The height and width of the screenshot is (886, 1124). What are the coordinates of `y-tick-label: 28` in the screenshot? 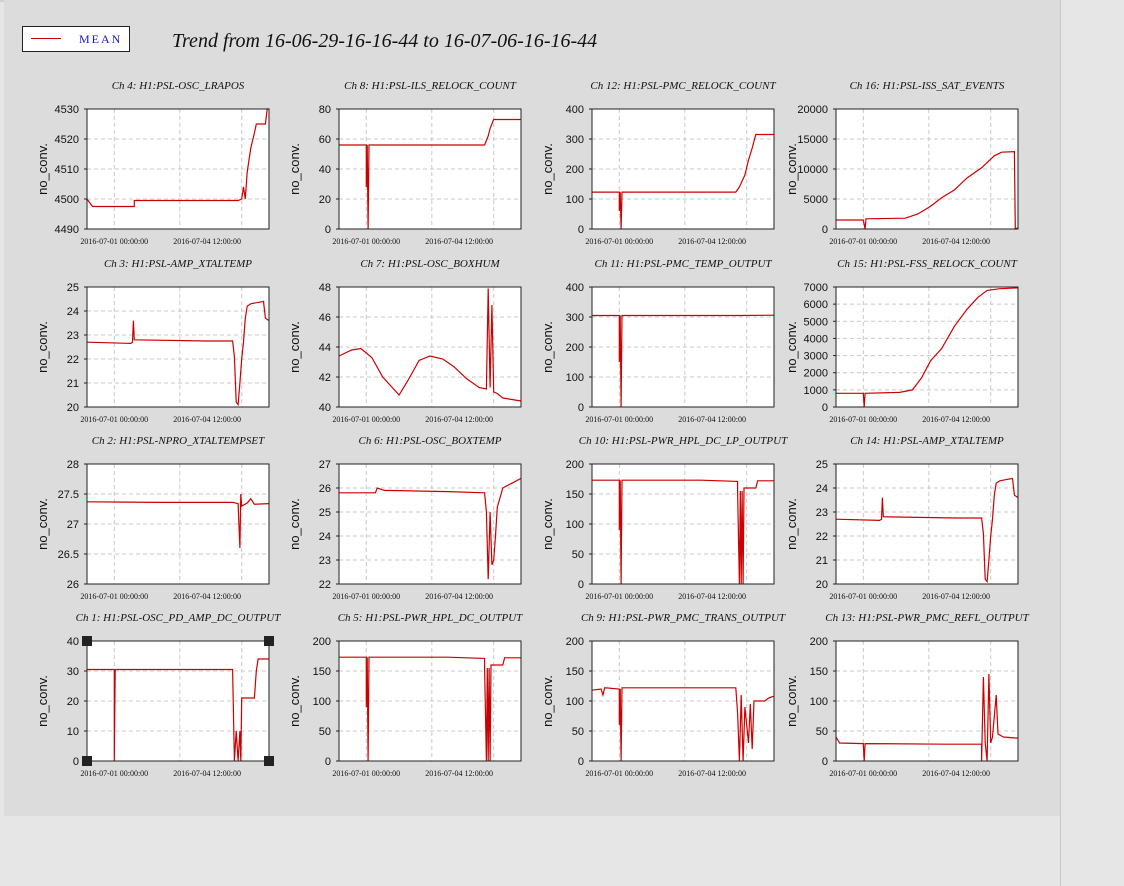 It's located at (73, 465).